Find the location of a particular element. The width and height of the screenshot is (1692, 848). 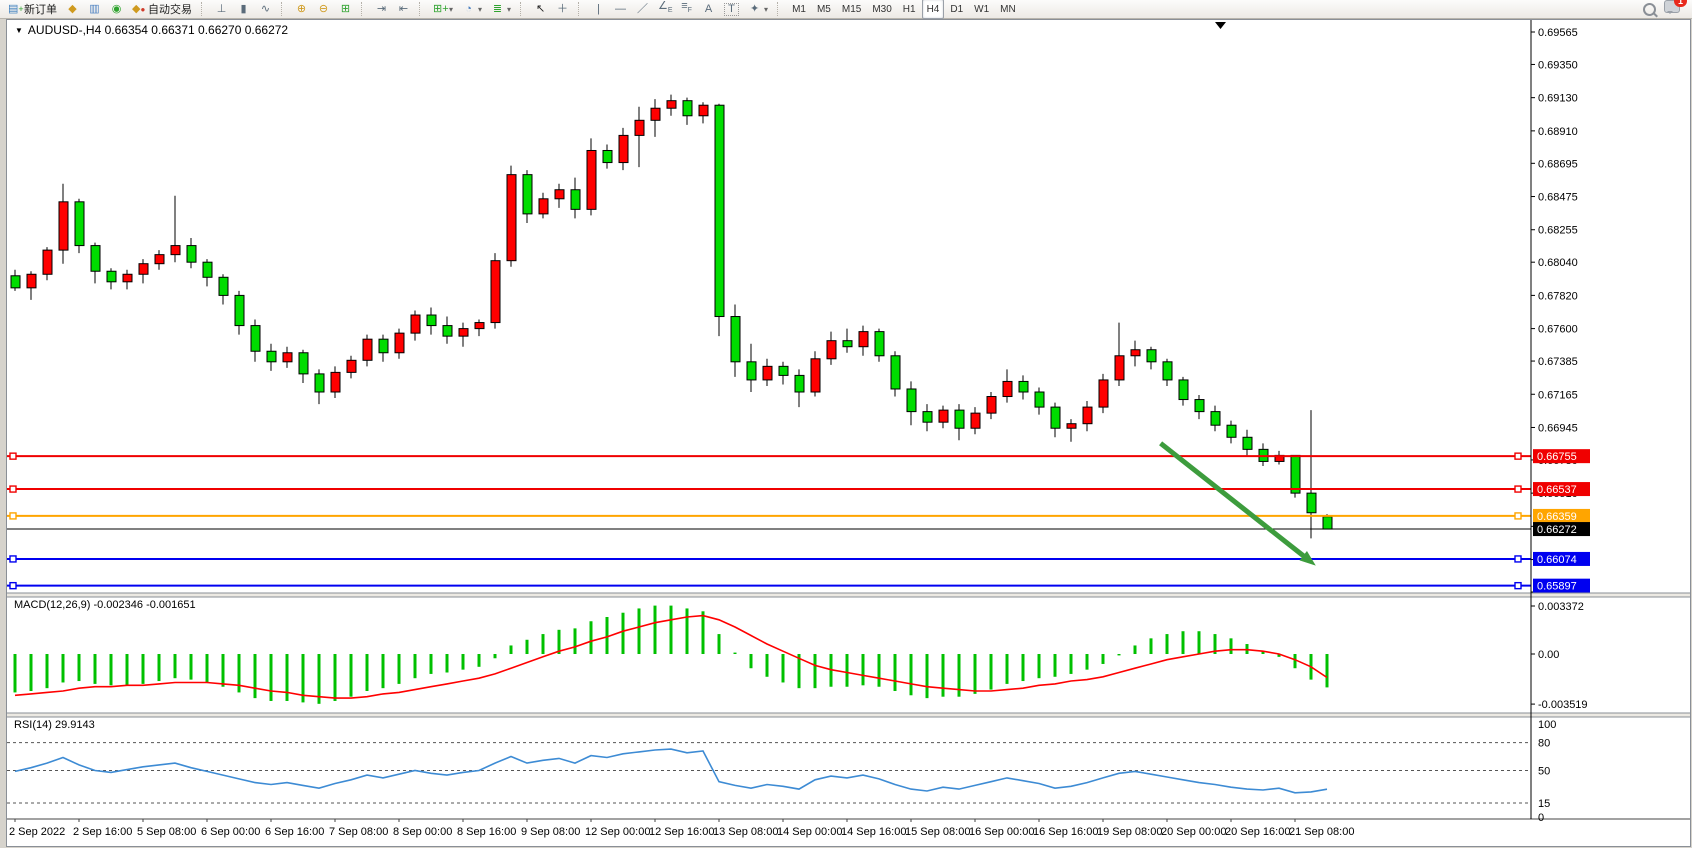

zoom-out-button: ⊖ is located at coordinates (323, 9).